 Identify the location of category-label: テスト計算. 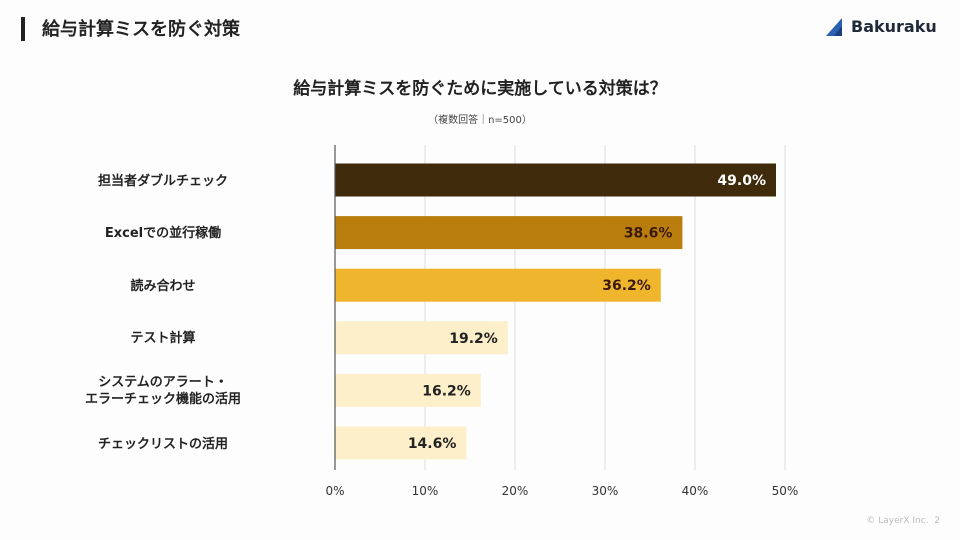
(163, 339).